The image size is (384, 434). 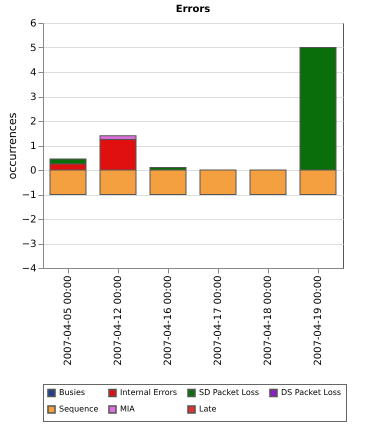 I want to click on y-tick-label: 1, so click(x=33, y=146).